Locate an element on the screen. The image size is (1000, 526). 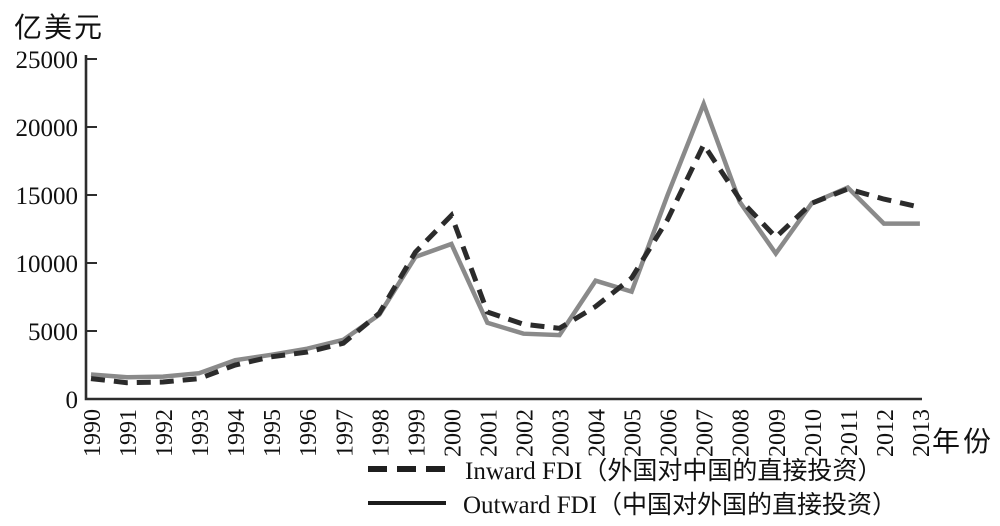
x-tick-label: 1990 is located at coordinates (93, 433).